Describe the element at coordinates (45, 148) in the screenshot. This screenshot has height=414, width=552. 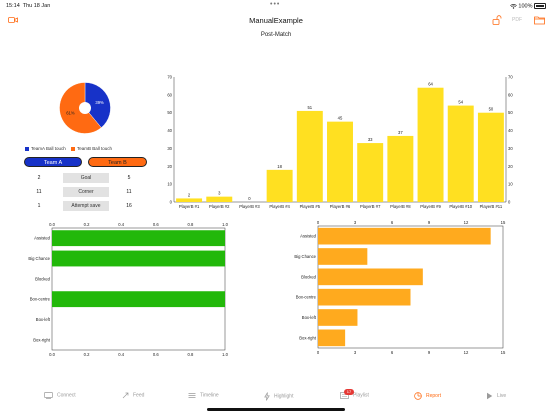
I see `legend-item-team-a: TeamA Ball touch` at that location.